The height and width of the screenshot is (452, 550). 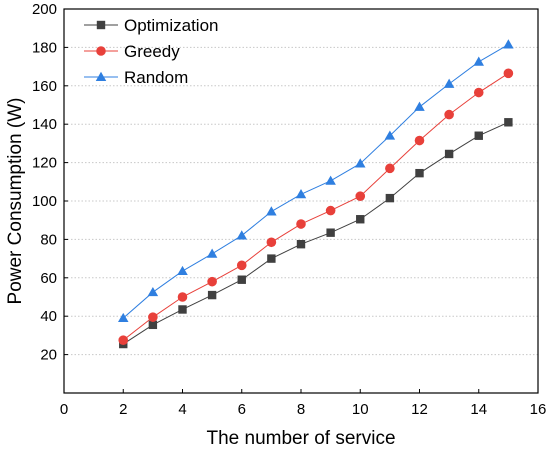 What do you see at coordinates (300, 438) in the screenshot?
I see `x-axis-title: The number of service` at bounding box center [300, 438].